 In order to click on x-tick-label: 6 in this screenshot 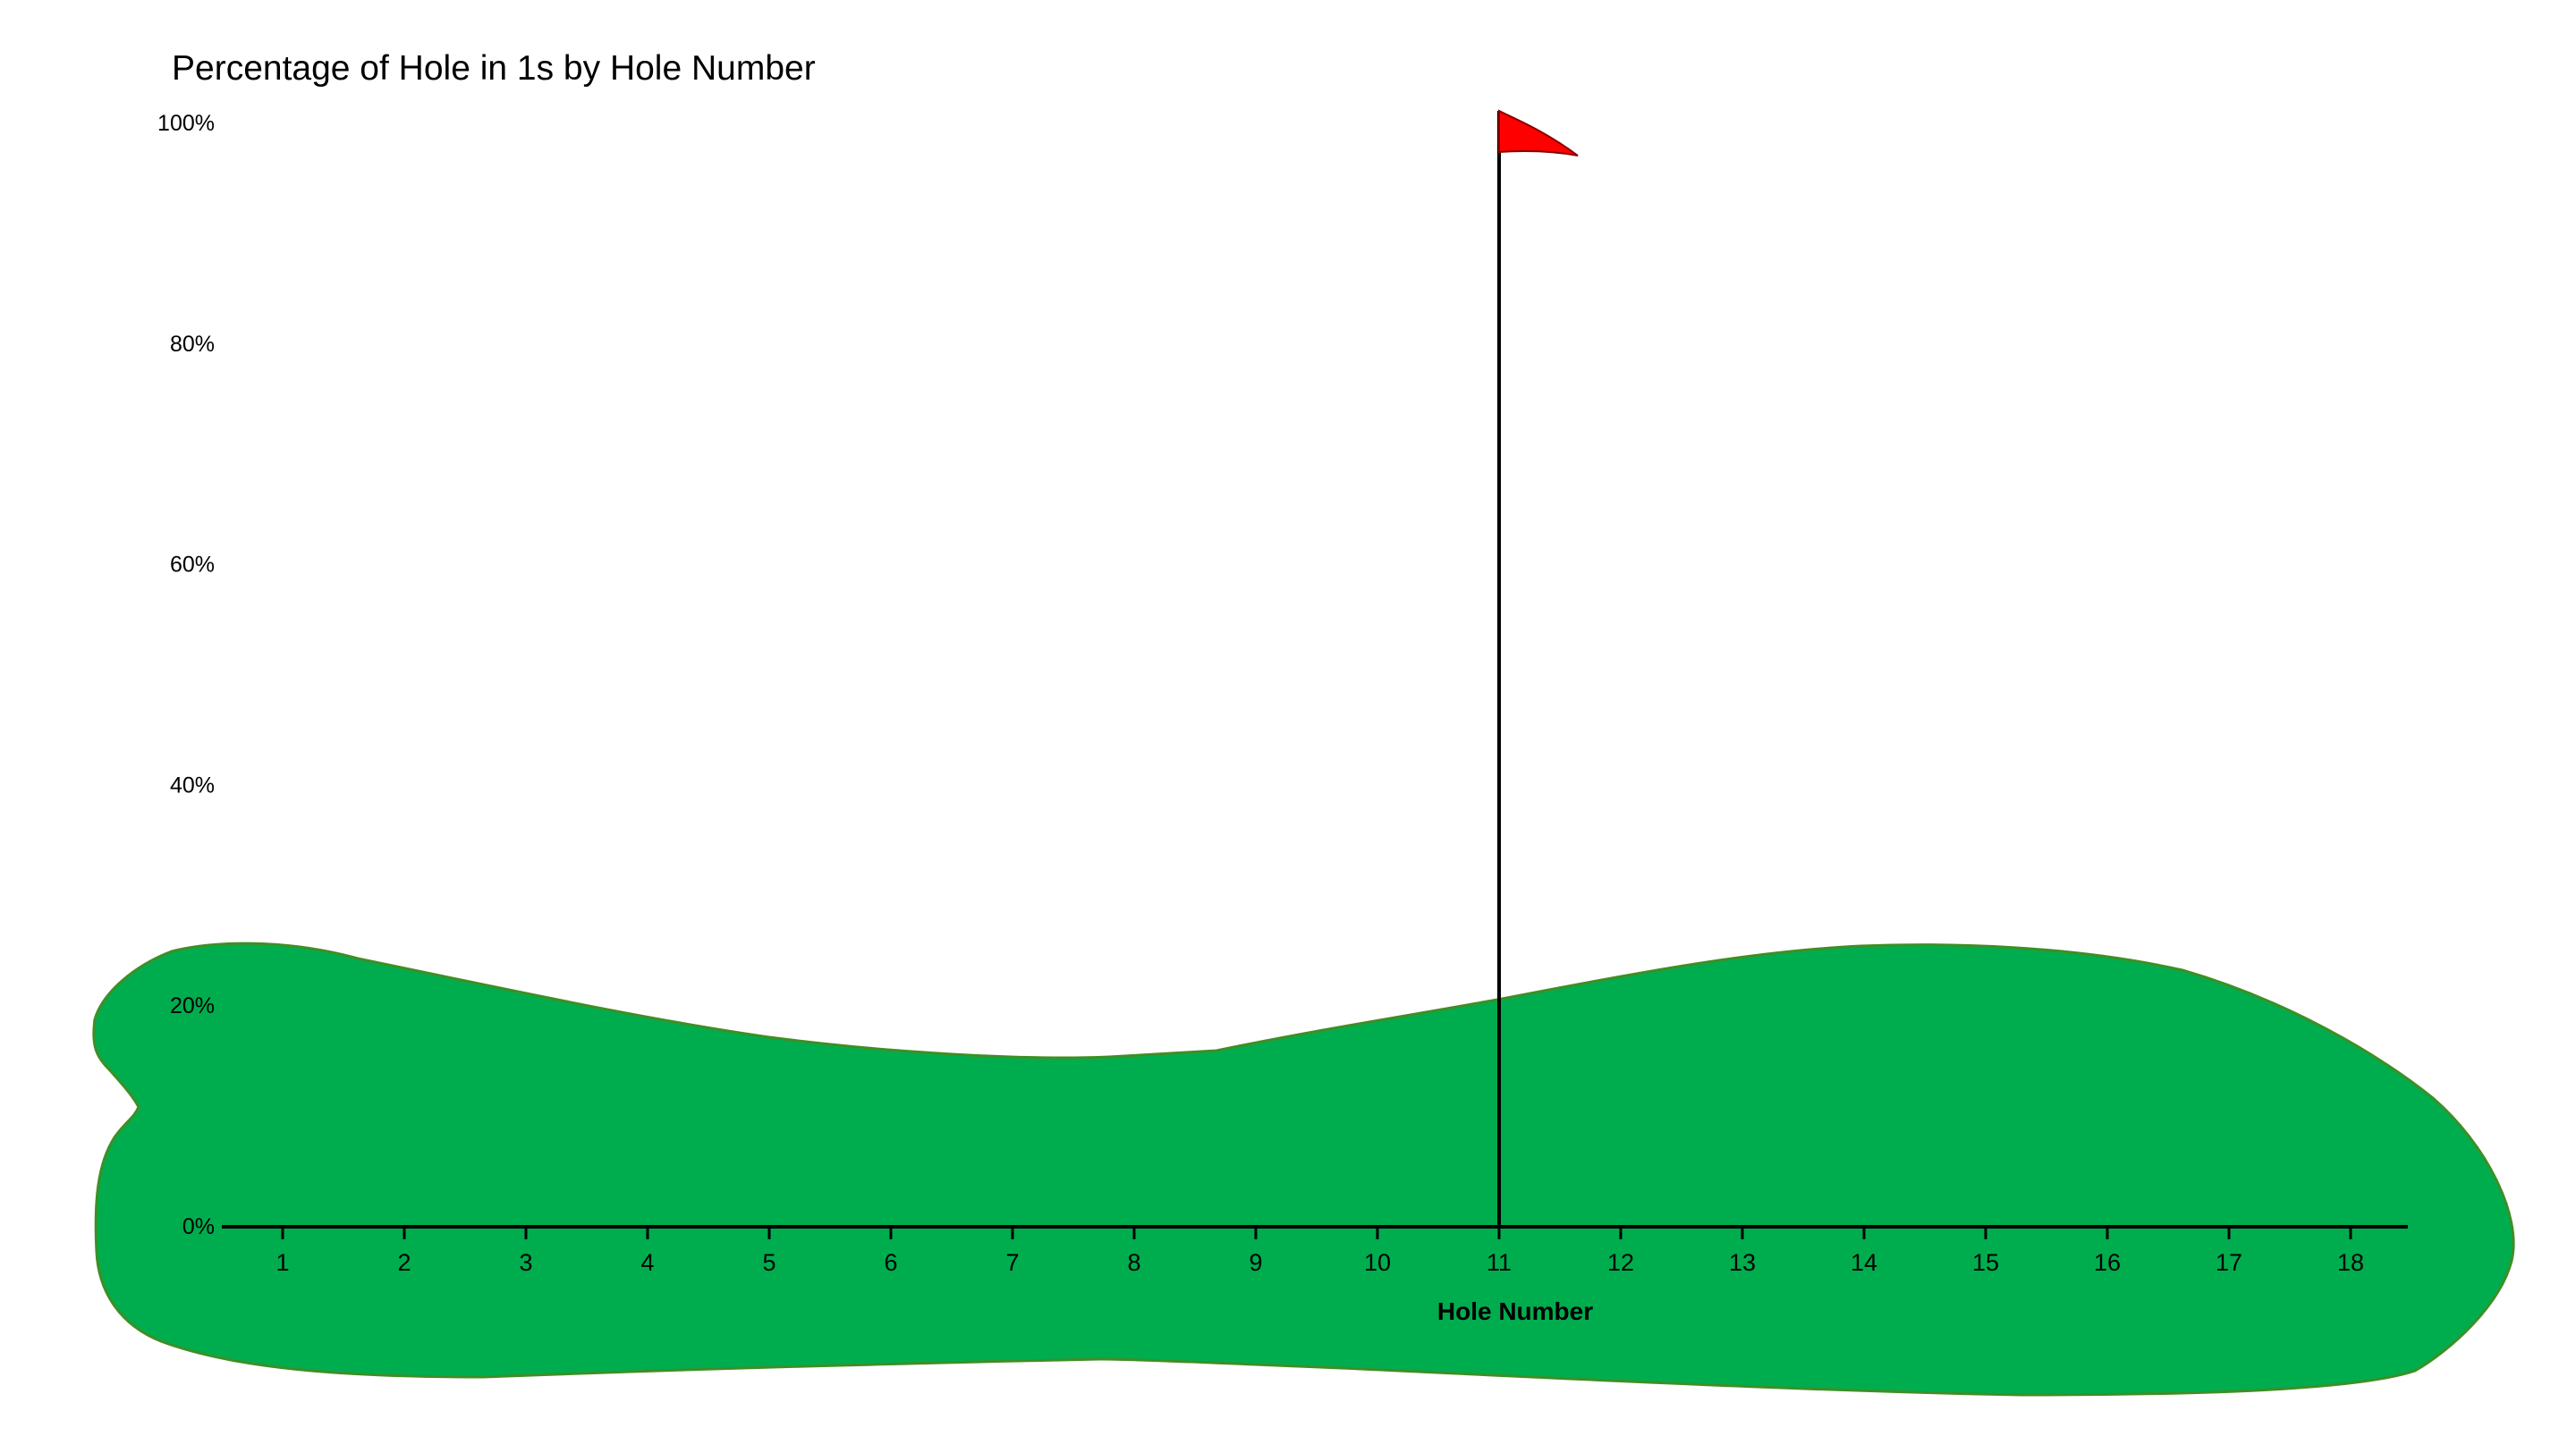, I will do `click(890, 1262)`.